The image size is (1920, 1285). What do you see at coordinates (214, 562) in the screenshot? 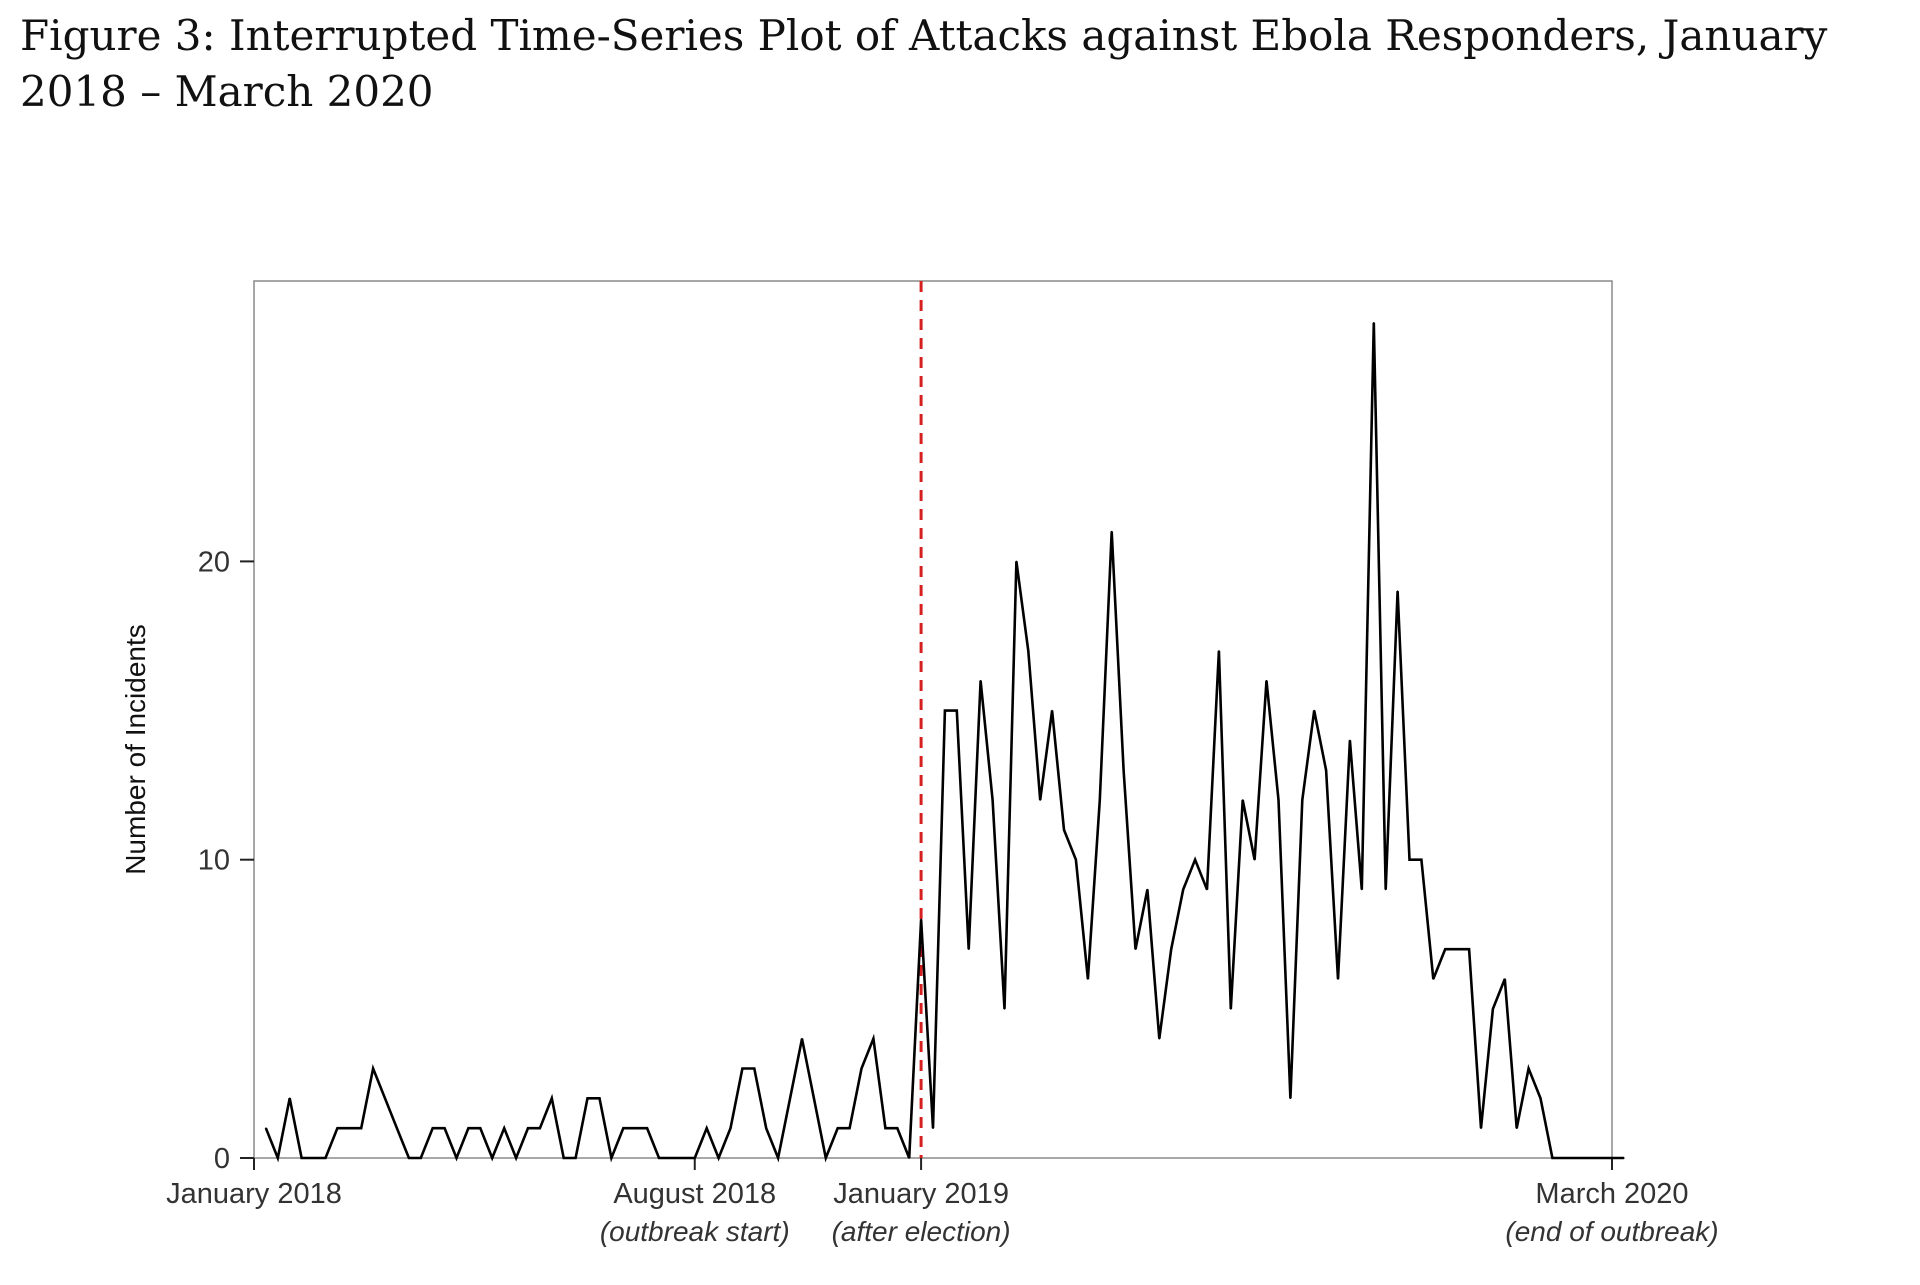
I see `y-tick-label: 20` at bounding box center [214, 562].